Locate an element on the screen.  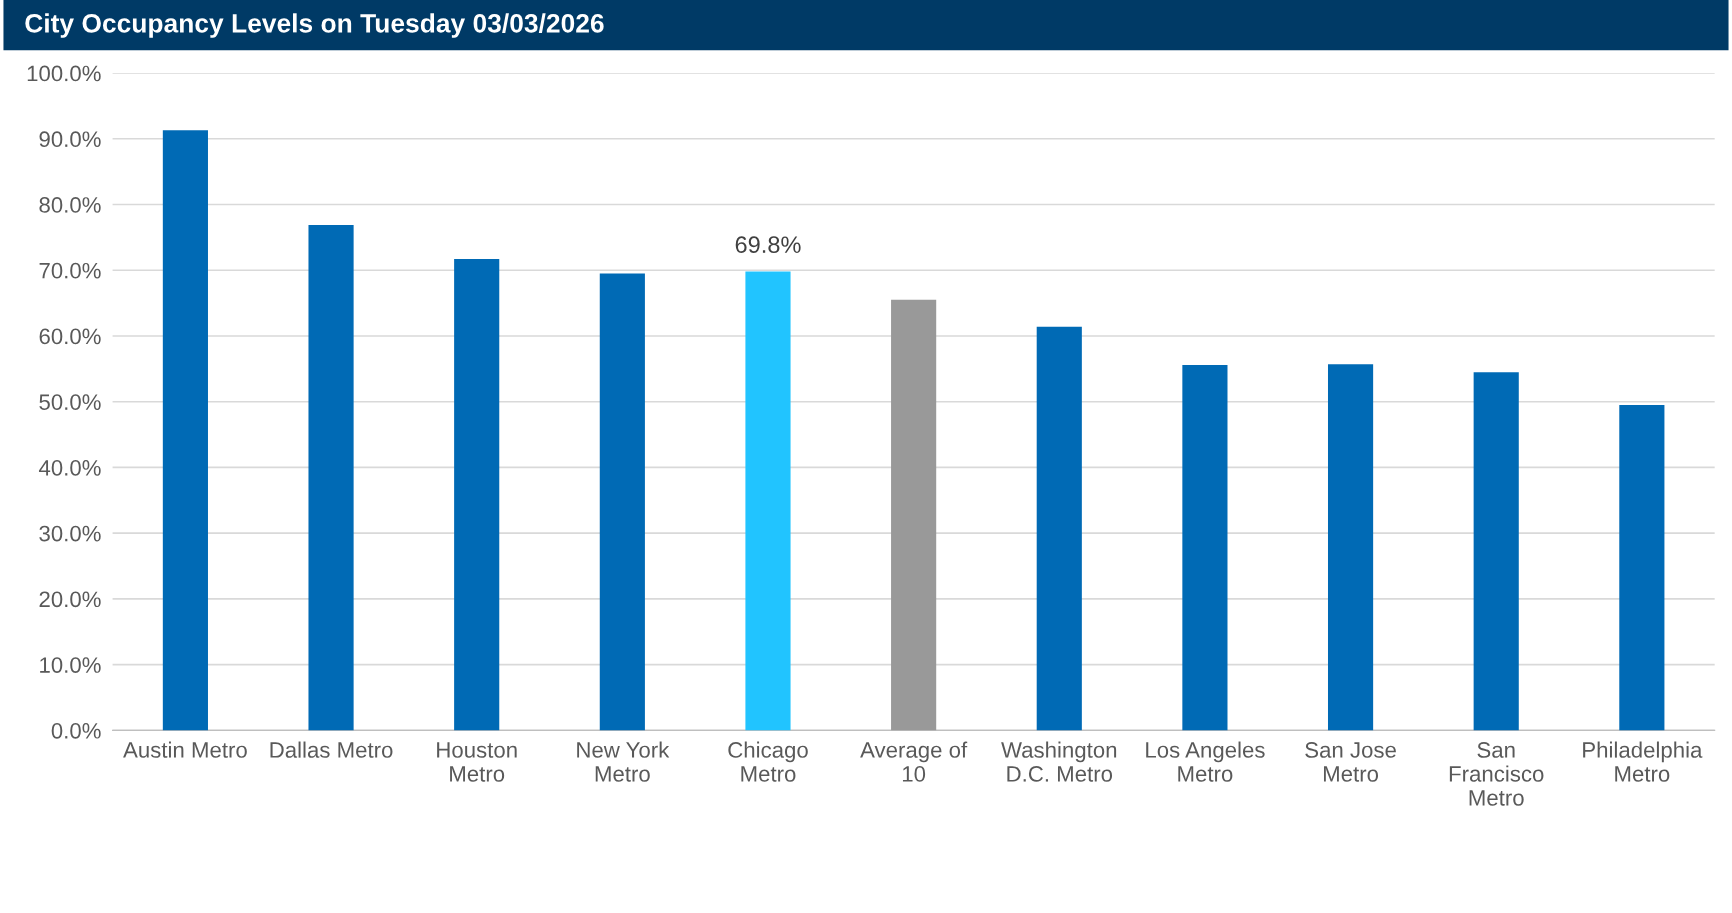
y-tick-label: 20.0% is located at coordinates (70, 599).